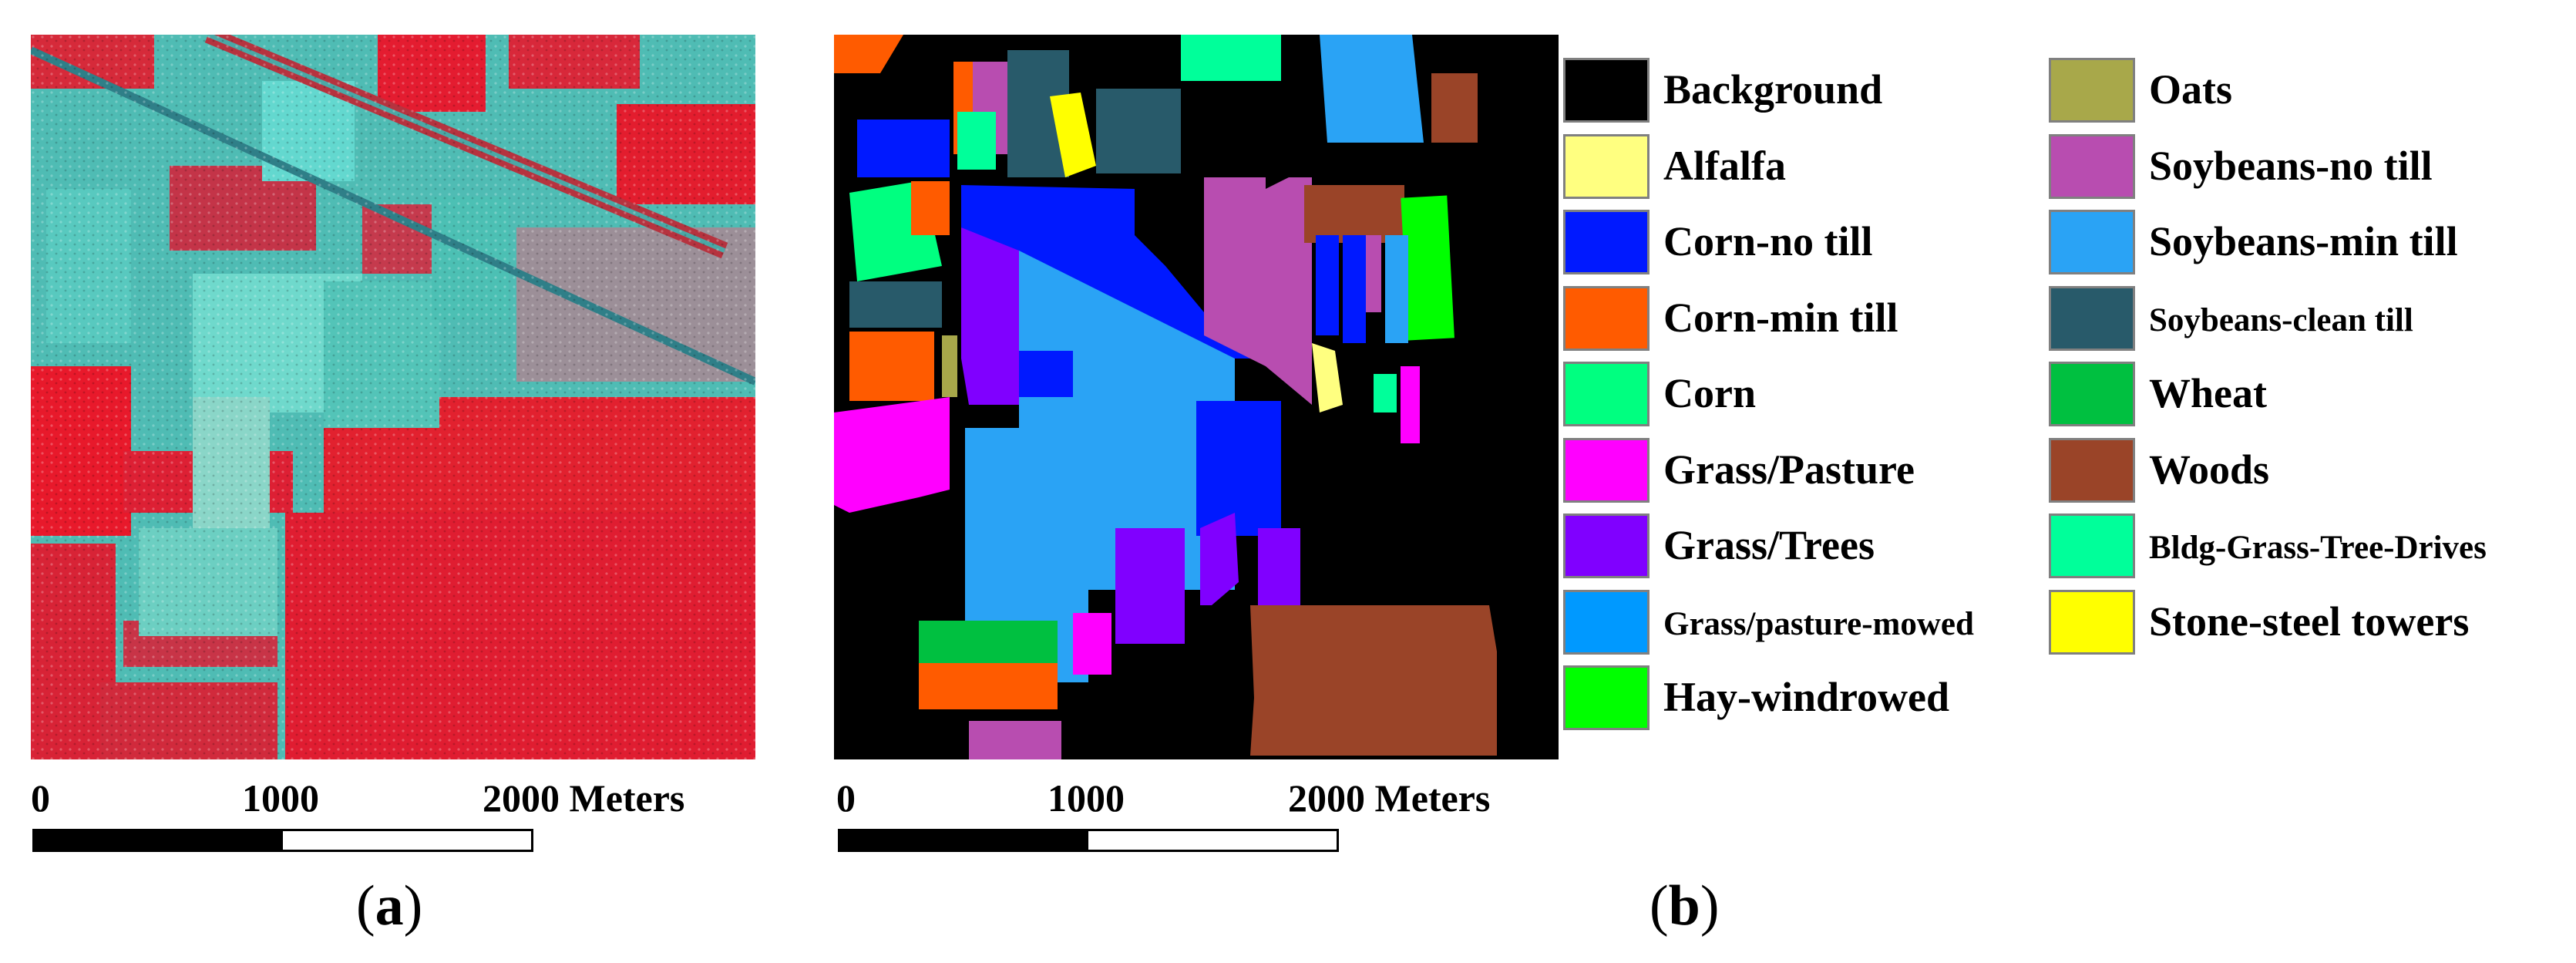 The height and width of the screenshot is (963, 2576). I want to click on legend-label: Soybeans-min till, so click(2303, 241).